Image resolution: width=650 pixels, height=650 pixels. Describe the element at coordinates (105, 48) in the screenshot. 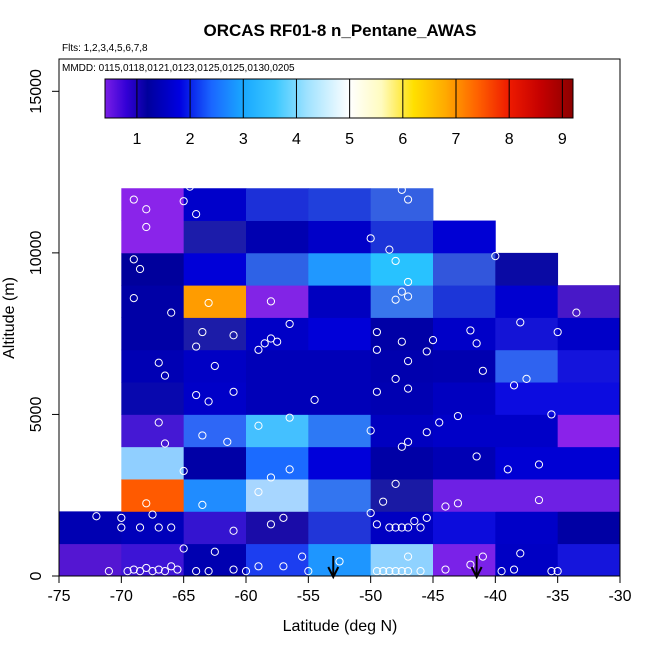

I see `flights-note: Flts: 1,2,3,4,5,6,7,8` at that location.